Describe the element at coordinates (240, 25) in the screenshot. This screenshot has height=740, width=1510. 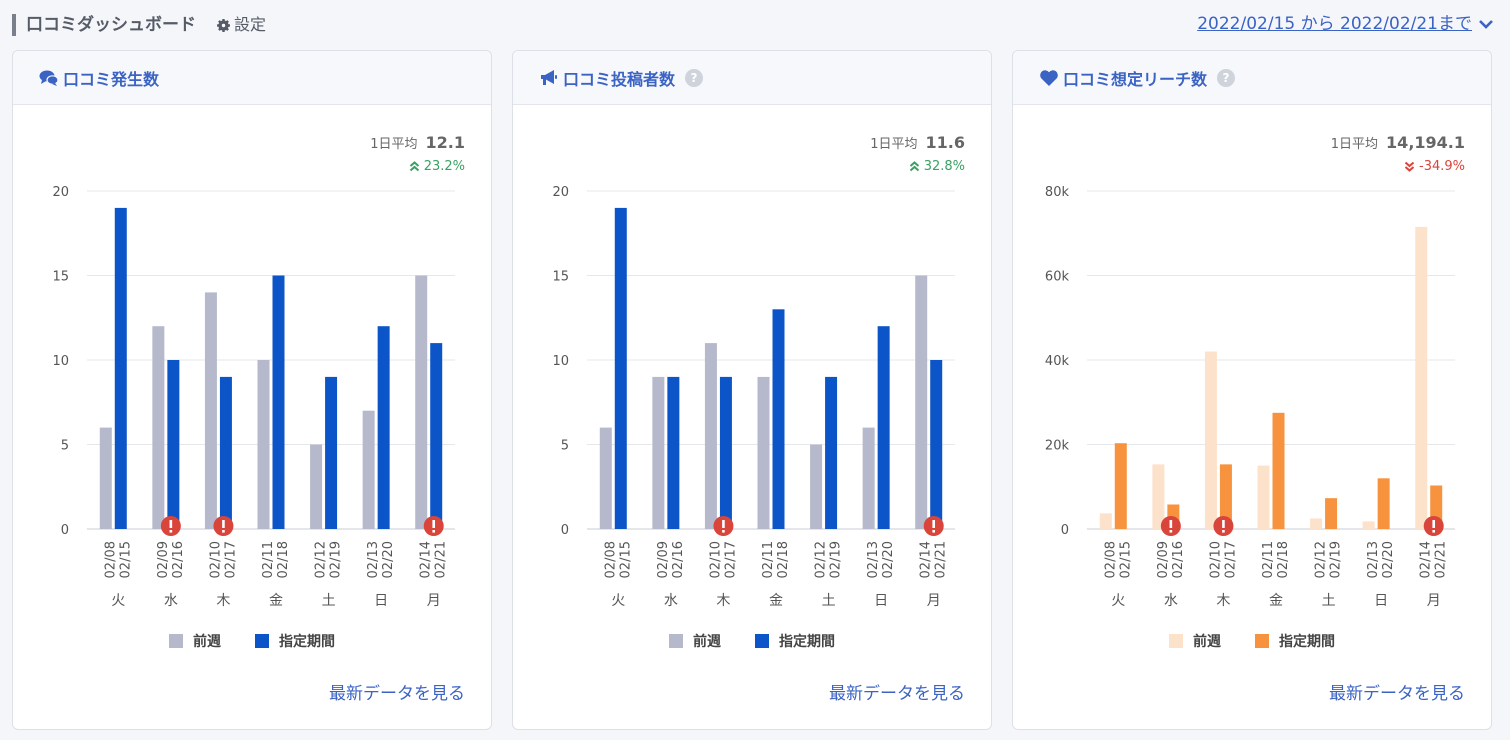
I see `settings-link: 設定` at that location.